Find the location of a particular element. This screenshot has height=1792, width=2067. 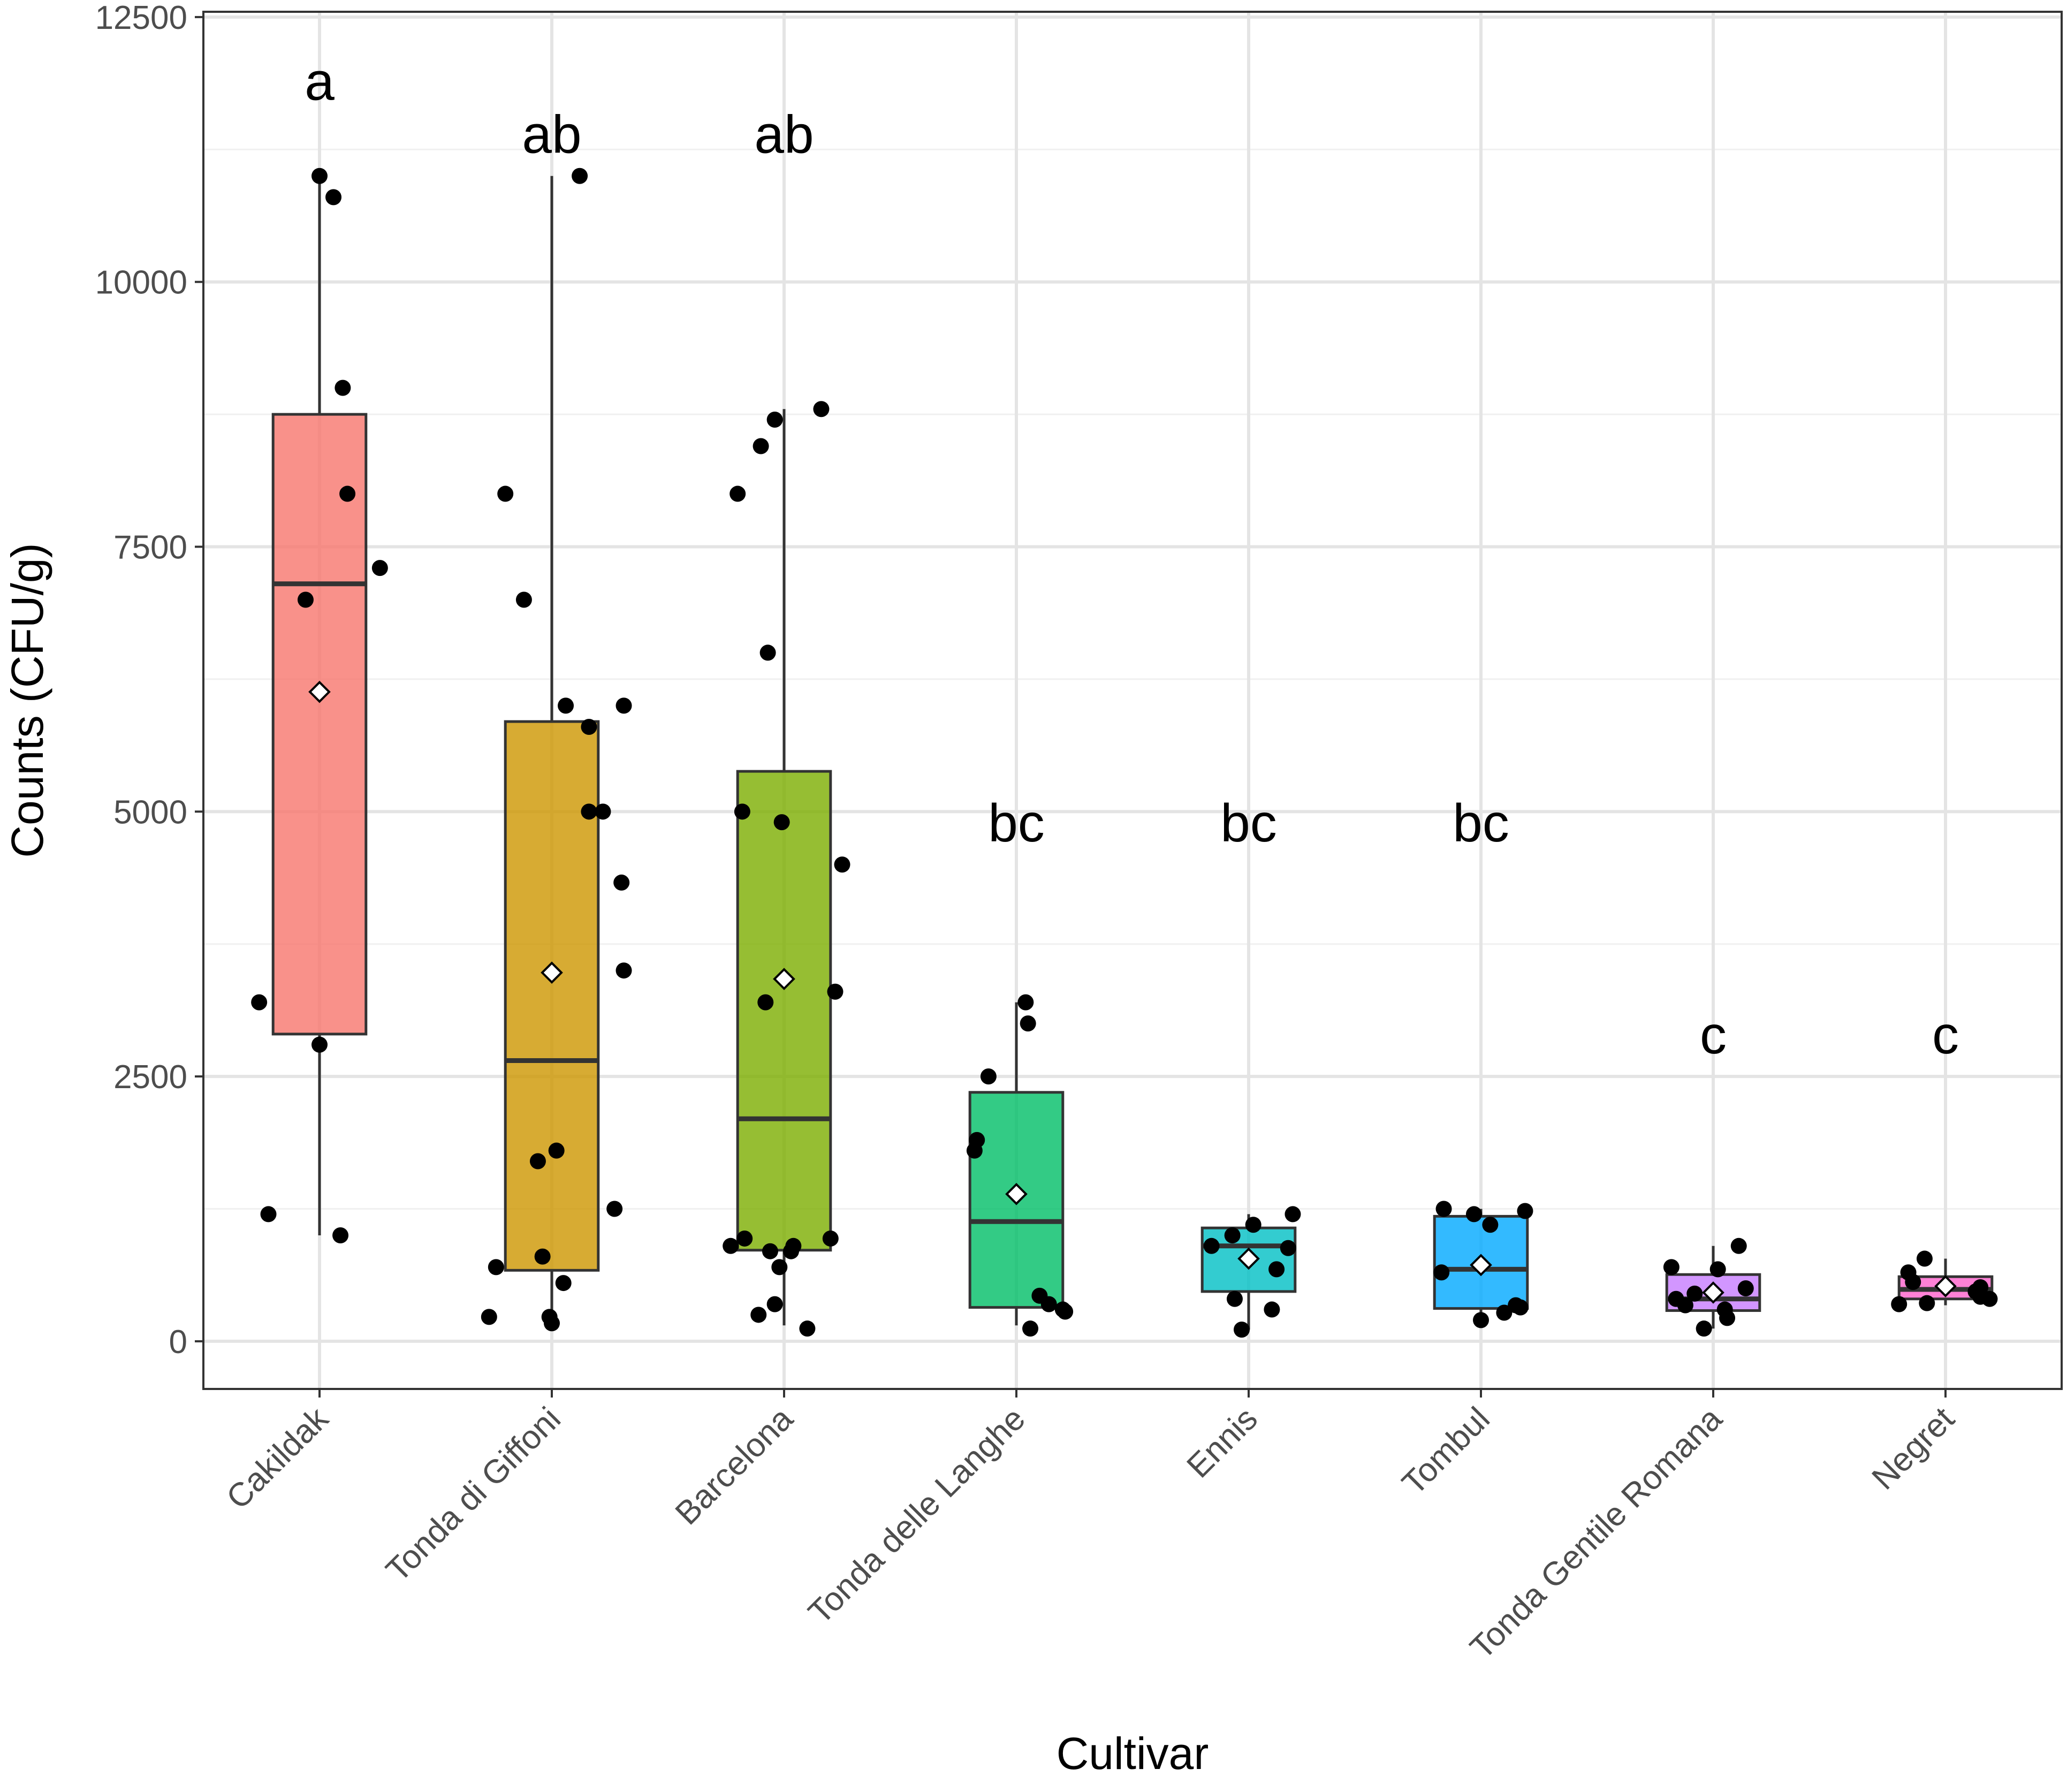

significance-letter: ab is located at coordinates (552, 135).